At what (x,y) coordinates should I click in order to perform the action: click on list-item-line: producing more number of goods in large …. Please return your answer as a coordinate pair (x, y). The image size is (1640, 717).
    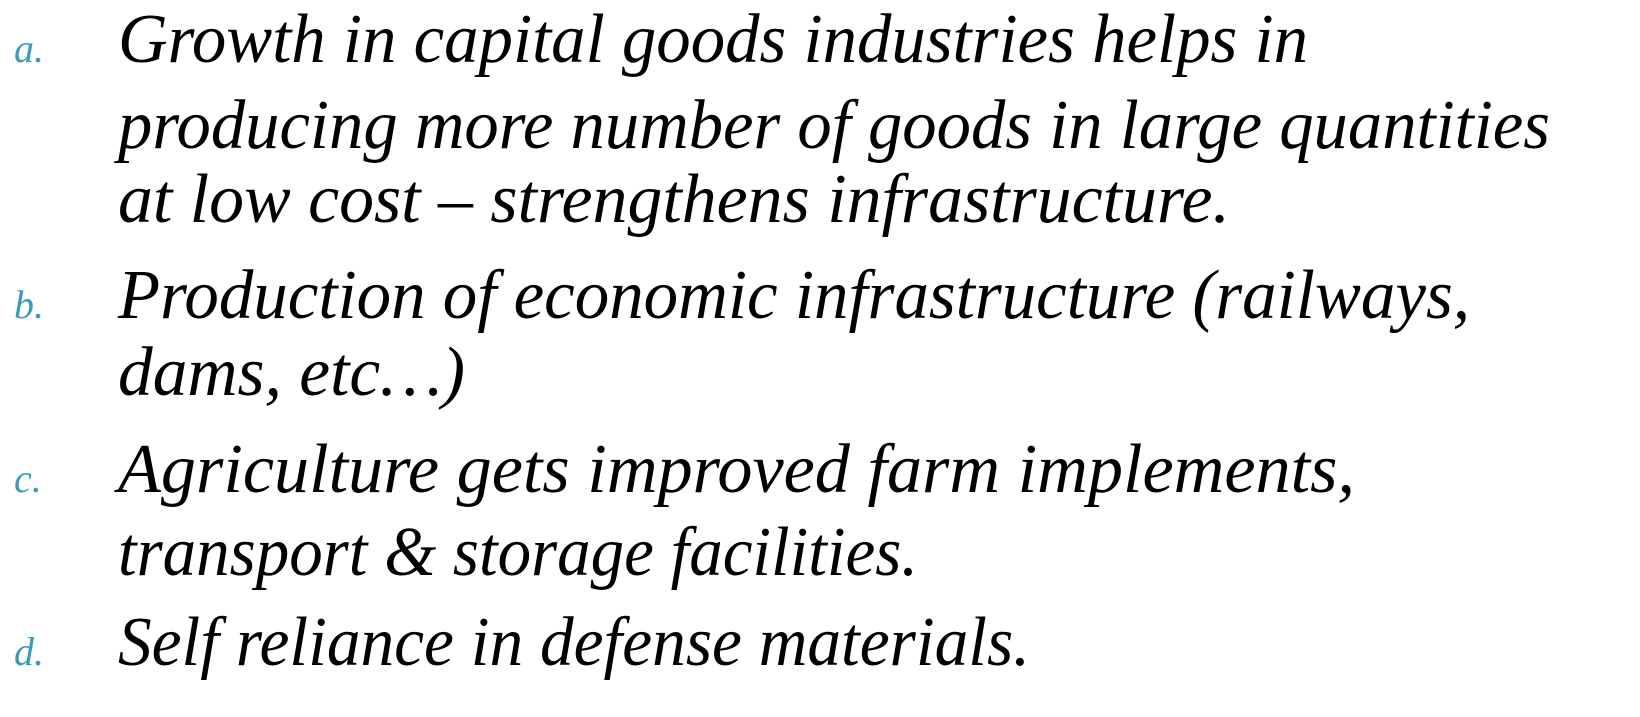
    Looking at the image, I should click on (831, 125).